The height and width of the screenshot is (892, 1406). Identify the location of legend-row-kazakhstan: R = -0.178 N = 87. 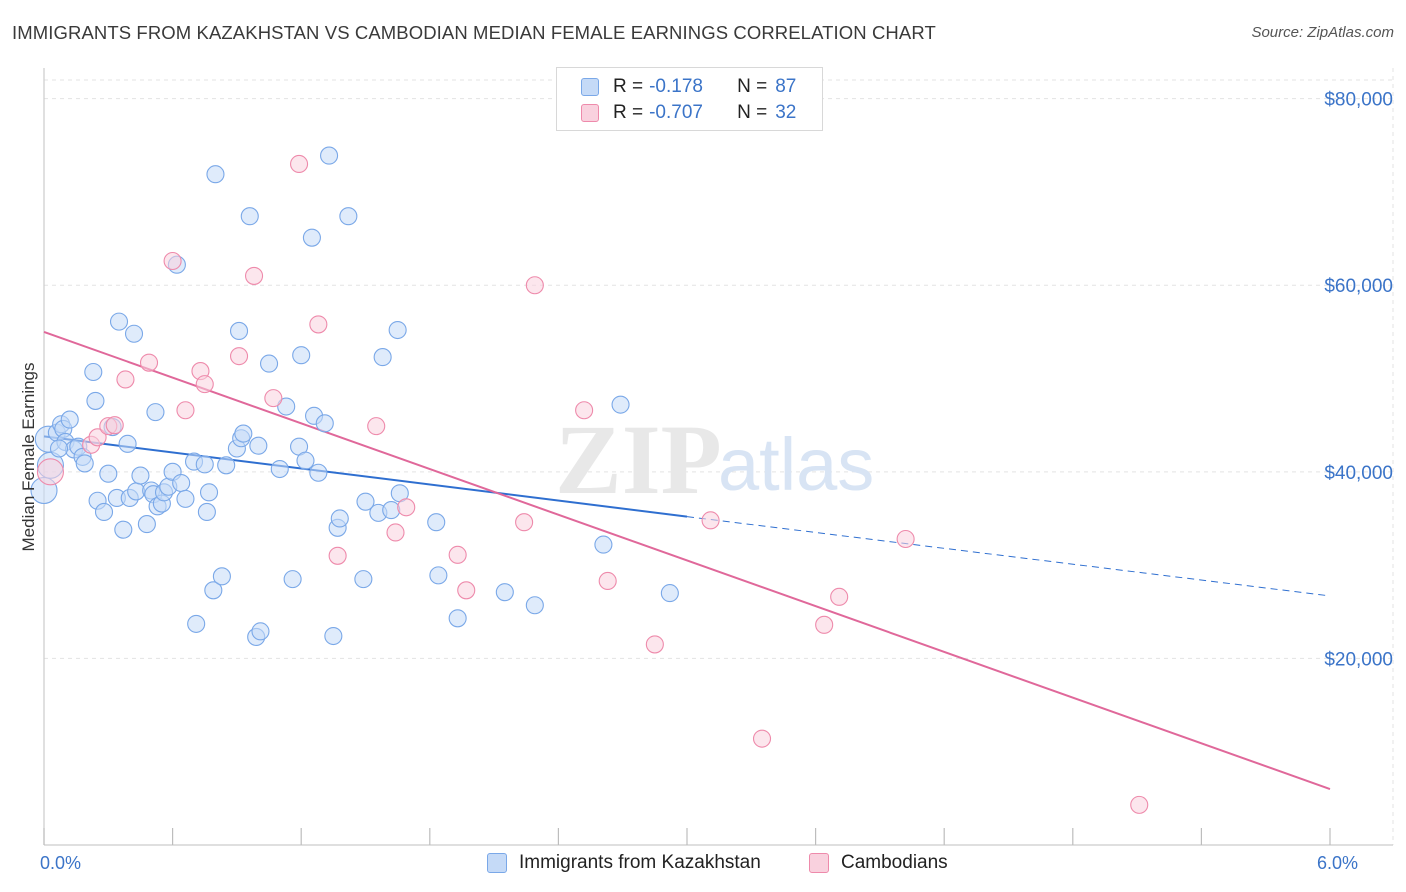
(688, 87).